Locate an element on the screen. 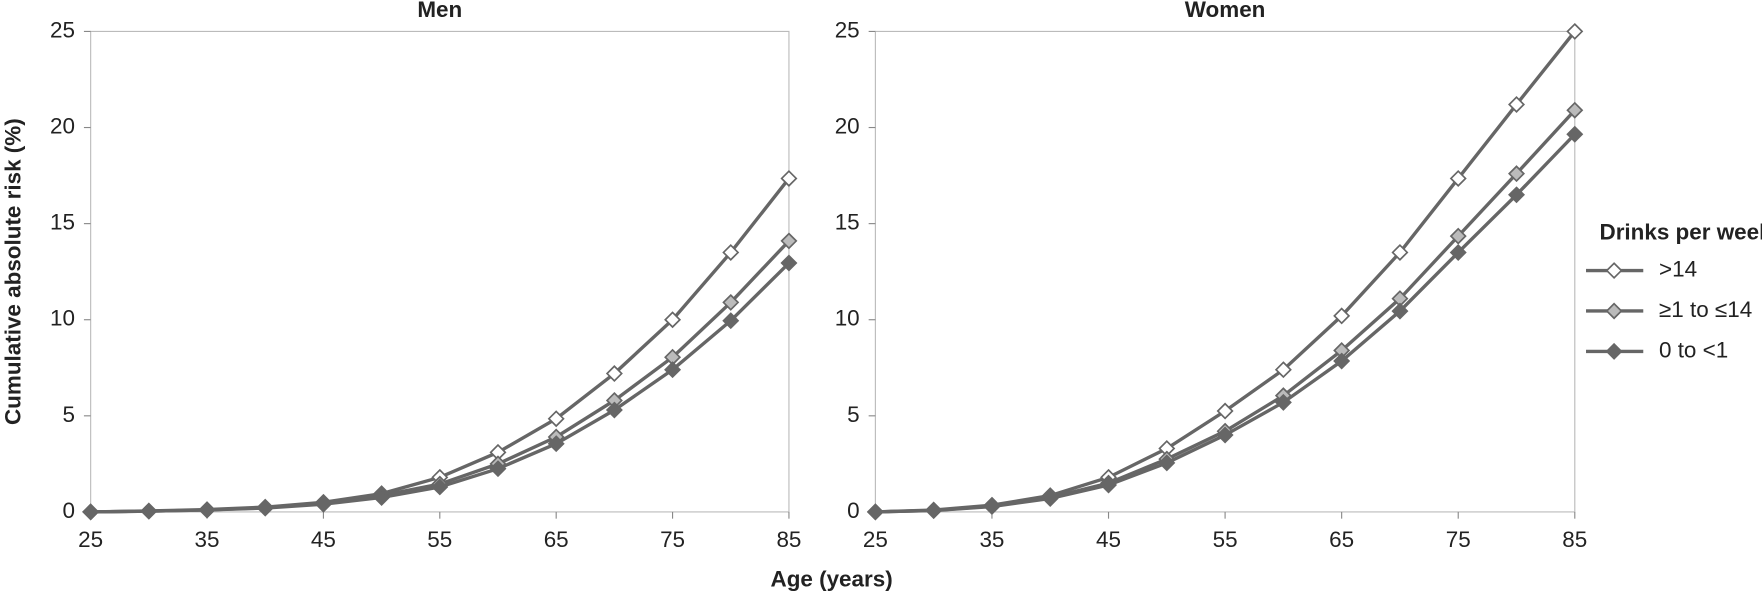  chart-title: Women is located at coordinates (1225, 11).